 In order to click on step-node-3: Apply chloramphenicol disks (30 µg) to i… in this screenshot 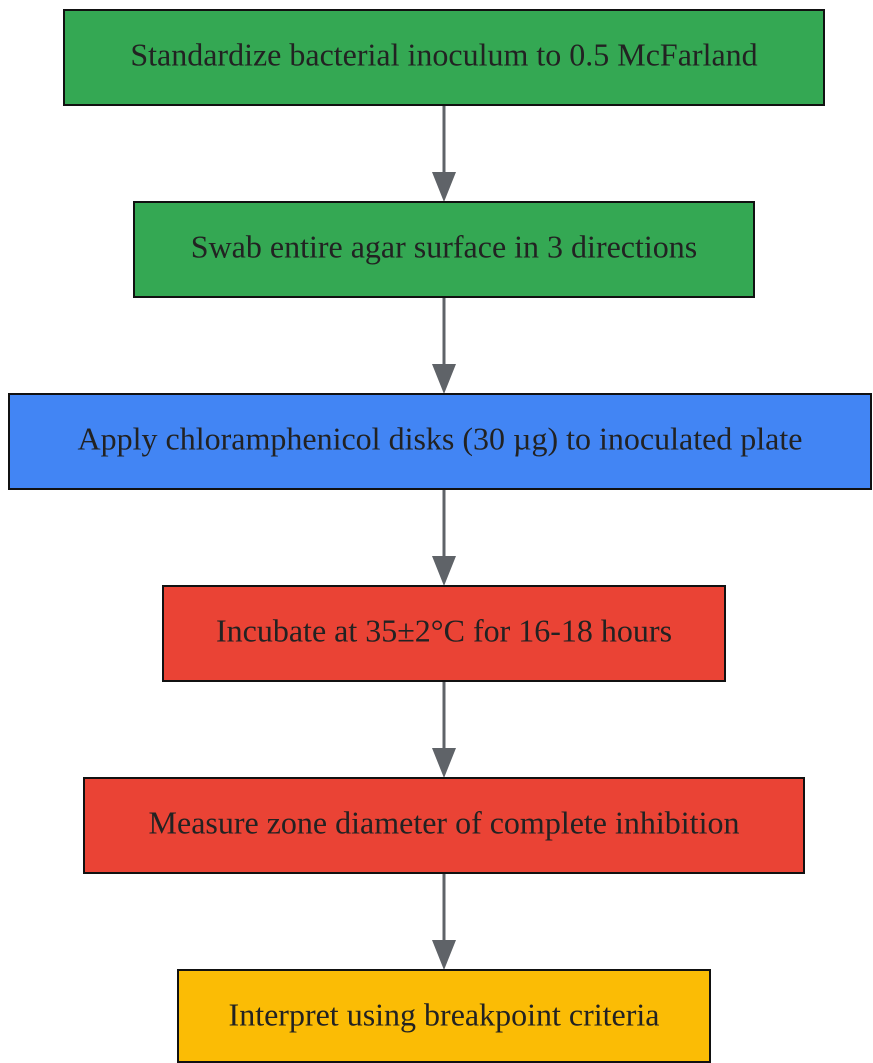, I will do `click(440, 441)`.